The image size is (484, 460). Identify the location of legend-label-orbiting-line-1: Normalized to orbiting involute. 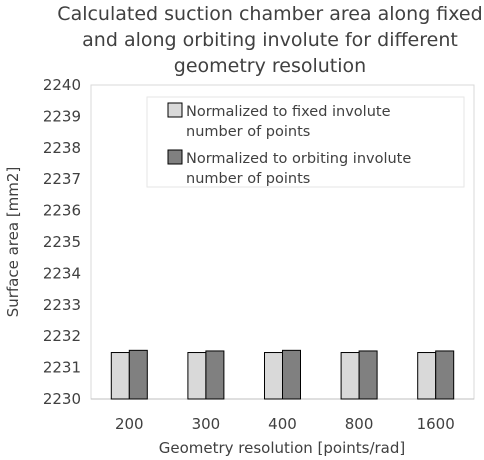
(298, 159).